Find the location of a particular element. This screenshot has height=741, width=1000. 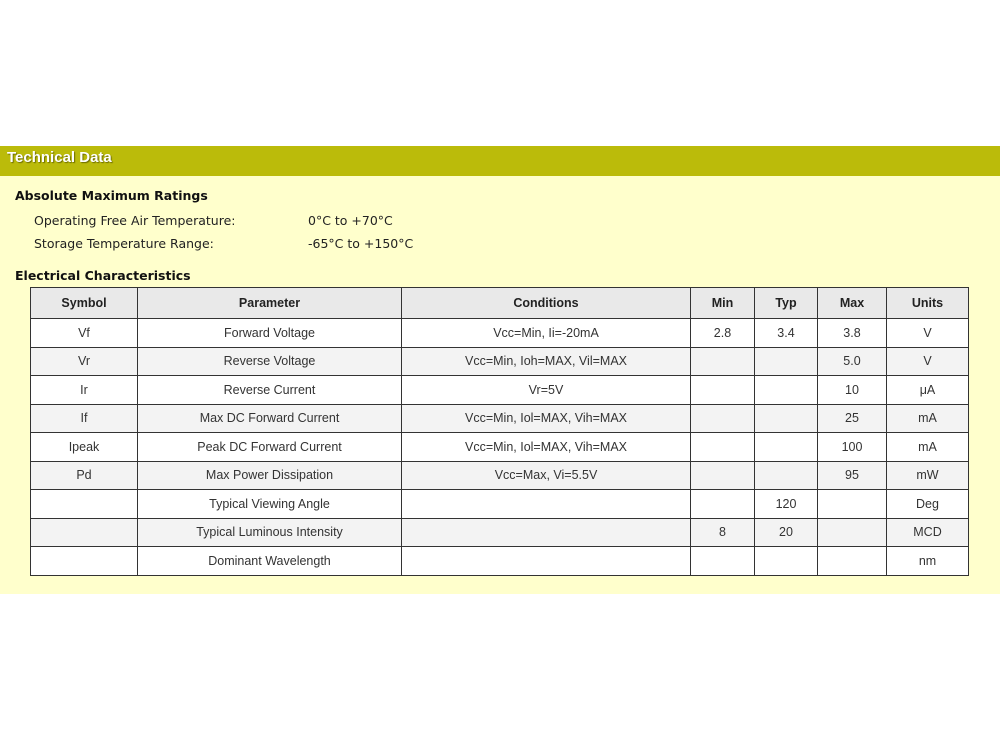

column-header-conditions: Conditions is located at coordinates (546, 303).